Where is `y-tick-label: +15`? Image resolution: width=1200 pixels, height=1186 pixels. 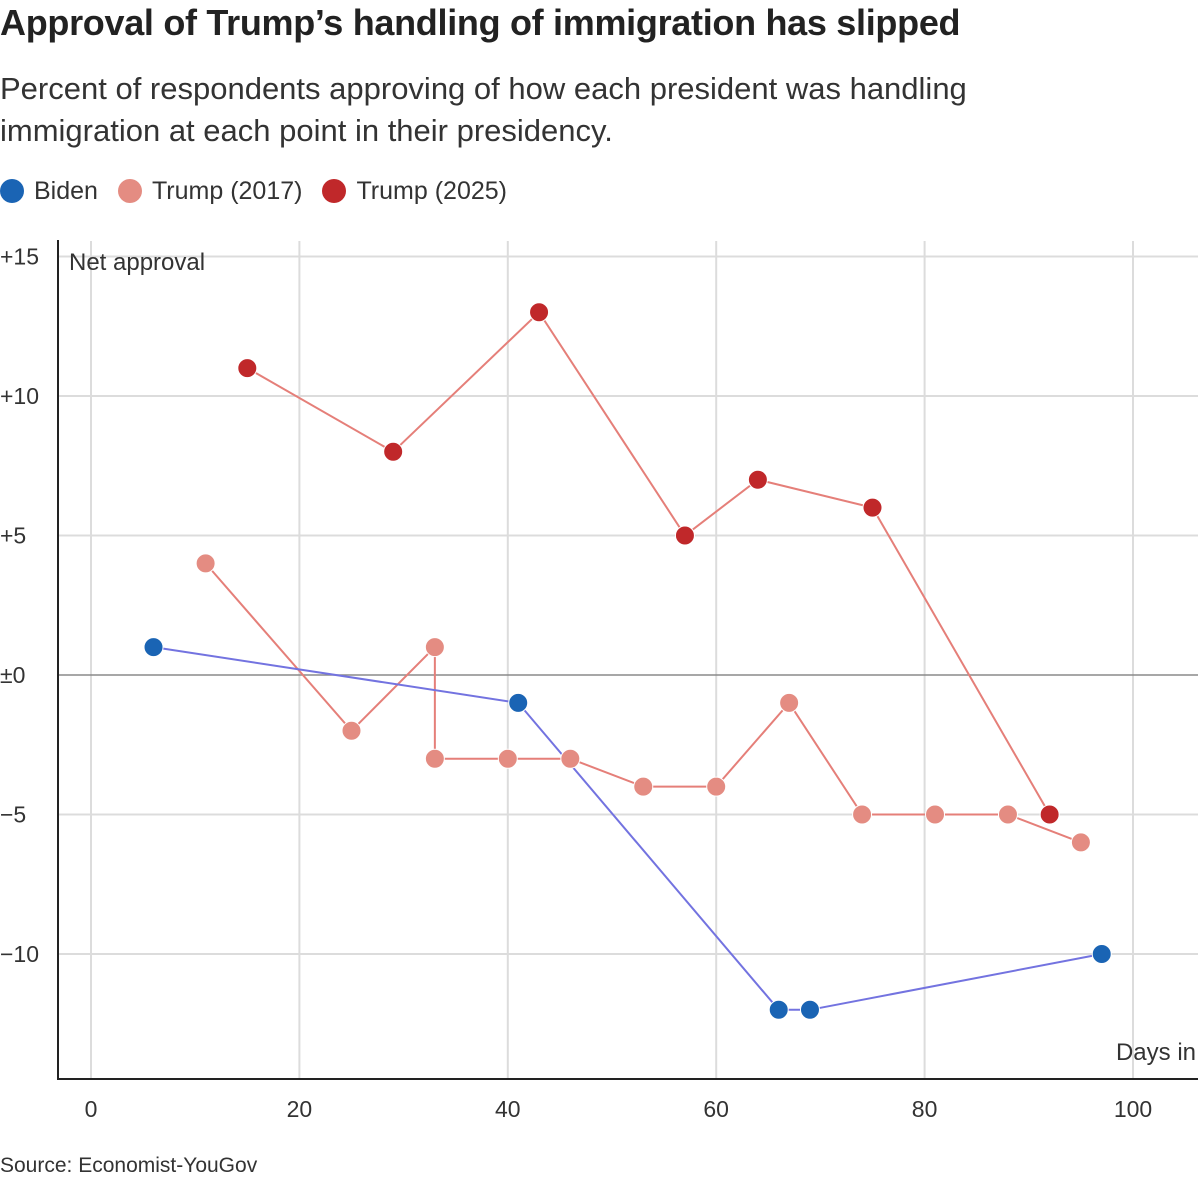 y-tick-label: +15 is located at coordinates (19, 257).